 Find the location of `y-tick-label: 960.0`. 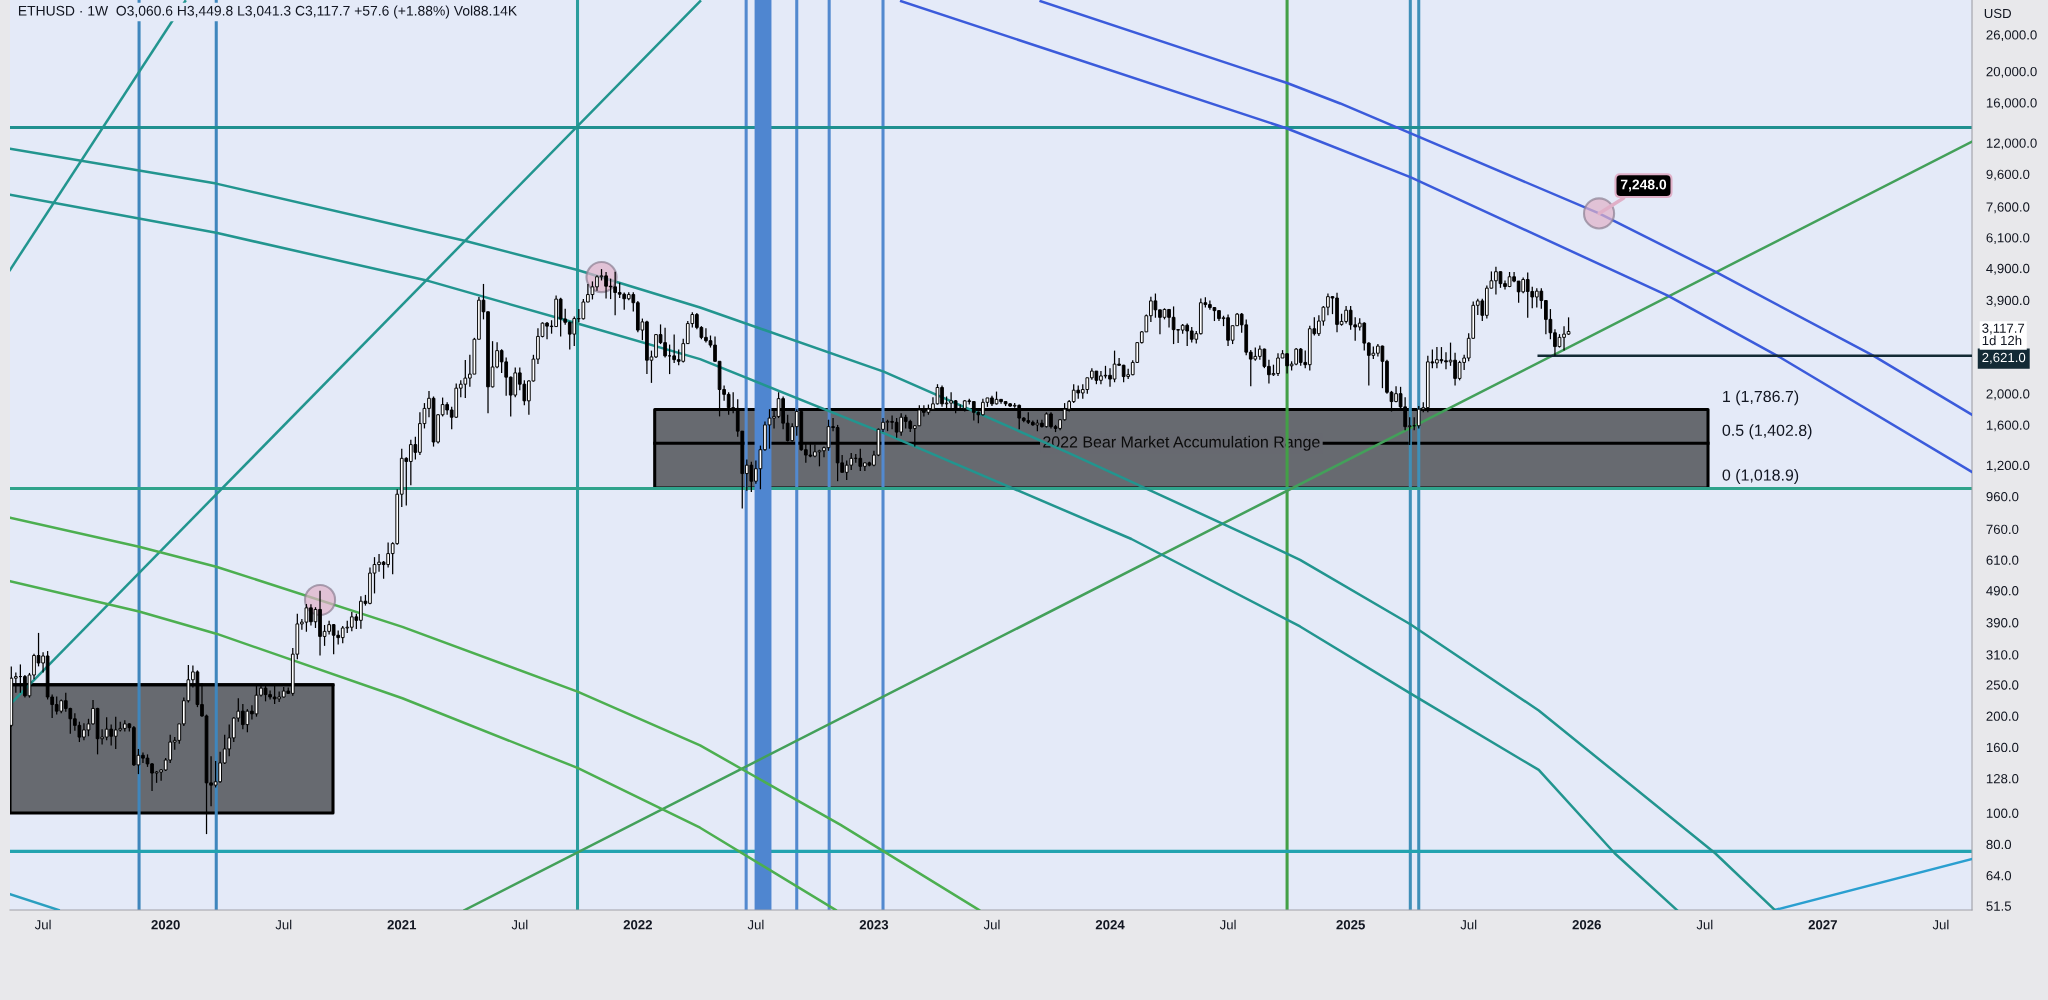

y-tick-label: 960.0 is located at coordinates (2002, 496).